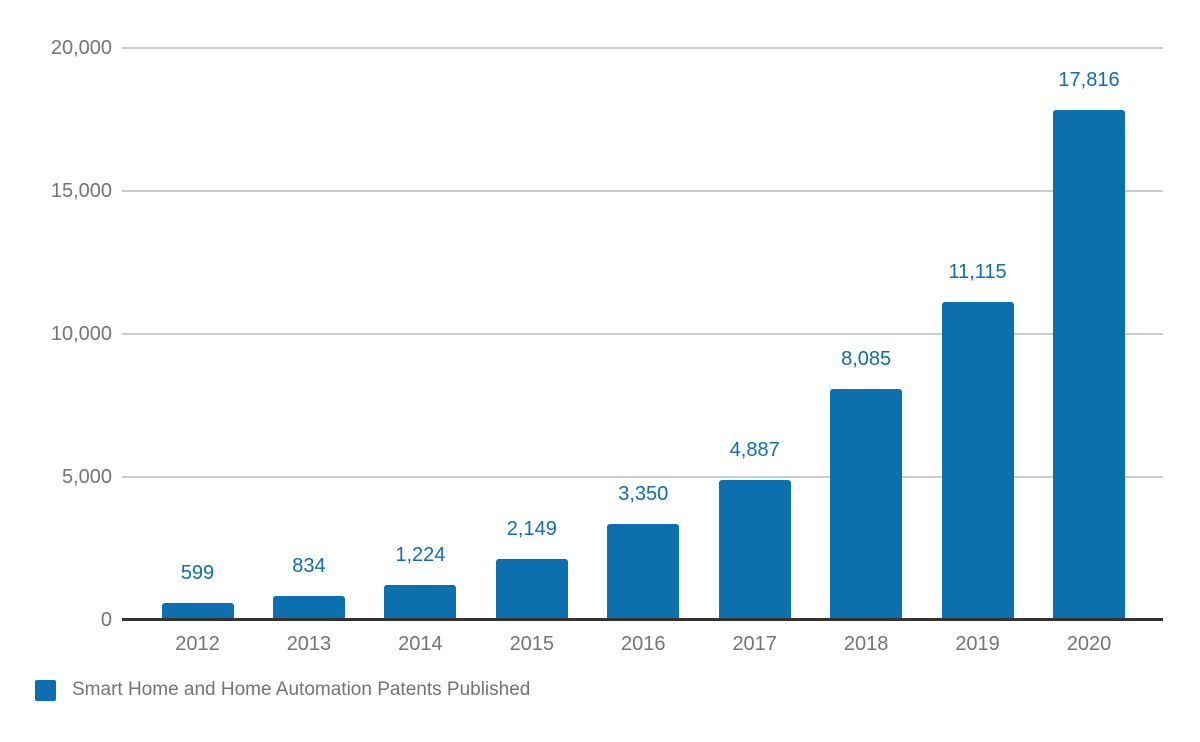 The width and height of the screenshot is (1200, 742). I want to click on y-axis-tick-label-15000: 15,000, so click(81, 191).